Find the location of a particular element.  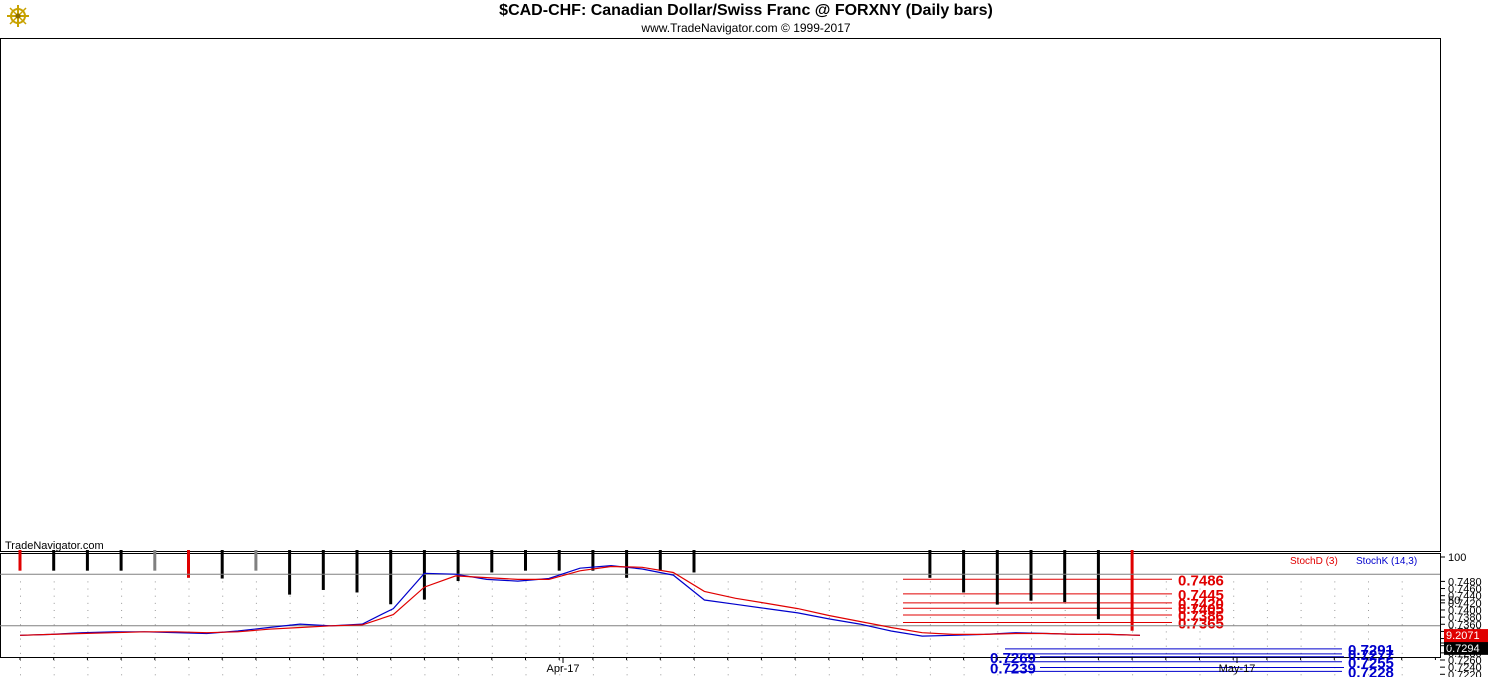

last-price-tag is located at coordinates (1466, 648).